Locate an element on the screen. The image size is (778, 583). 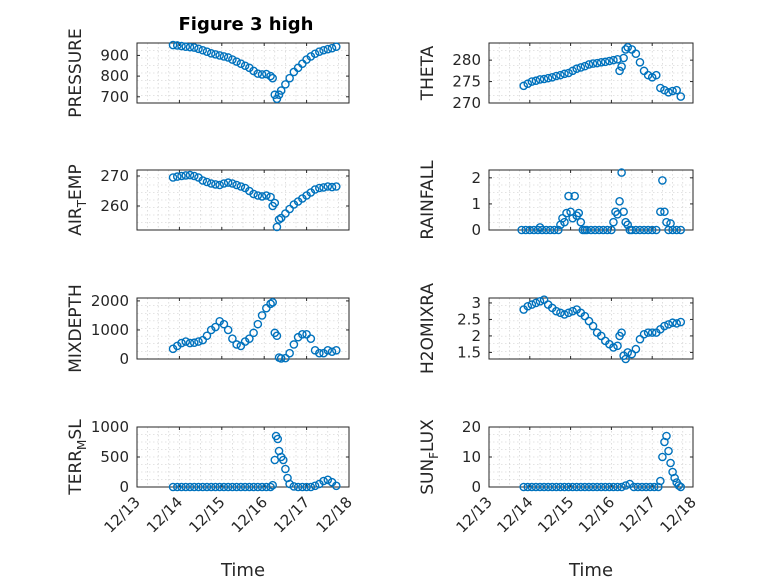
subplot-6: 1.522.53 H2OMIXRA is located at coordinates (556, 328).